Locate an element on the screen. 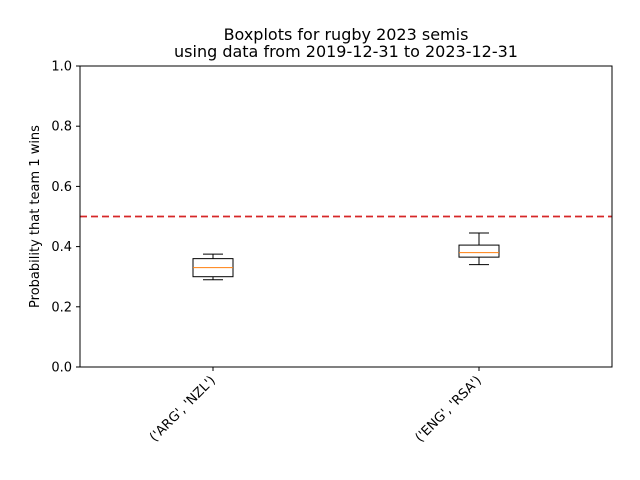 The height and width of the screenshot is (480, 640). y-tick-label: 1.0 is located at coordinates (61, 67).